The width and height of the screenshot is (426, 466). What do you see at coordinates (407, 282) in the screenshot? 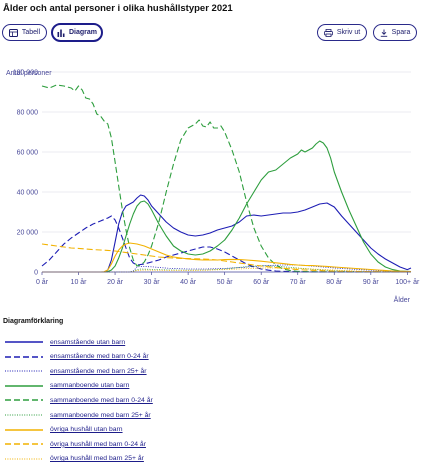
I see `x-tick-label: 100+ år` at bounding box center [407, 282].